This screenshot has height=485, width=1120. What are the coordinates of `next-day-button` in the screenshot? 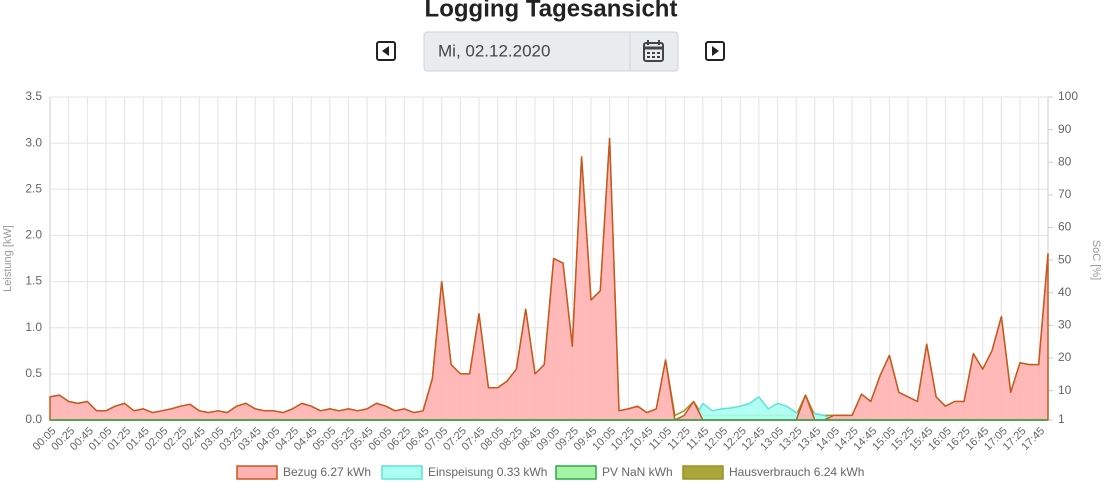 It's located at (715, 51).